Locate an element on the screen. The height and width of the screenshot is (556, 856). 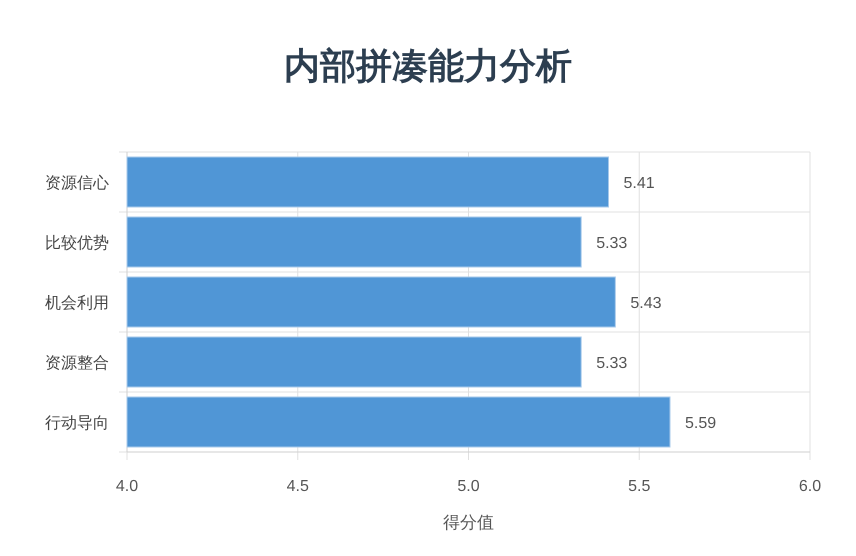
x-tick-label: 6.0 is located at coordinates (810, 486).